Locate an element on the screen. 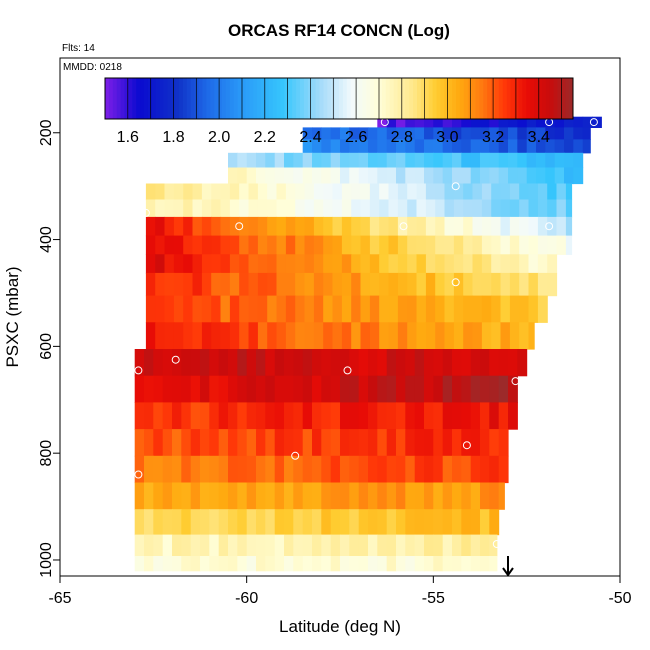 This screenshot has height=650, width=650. x-tick-label: -50 is located at coordinates (619, 598).